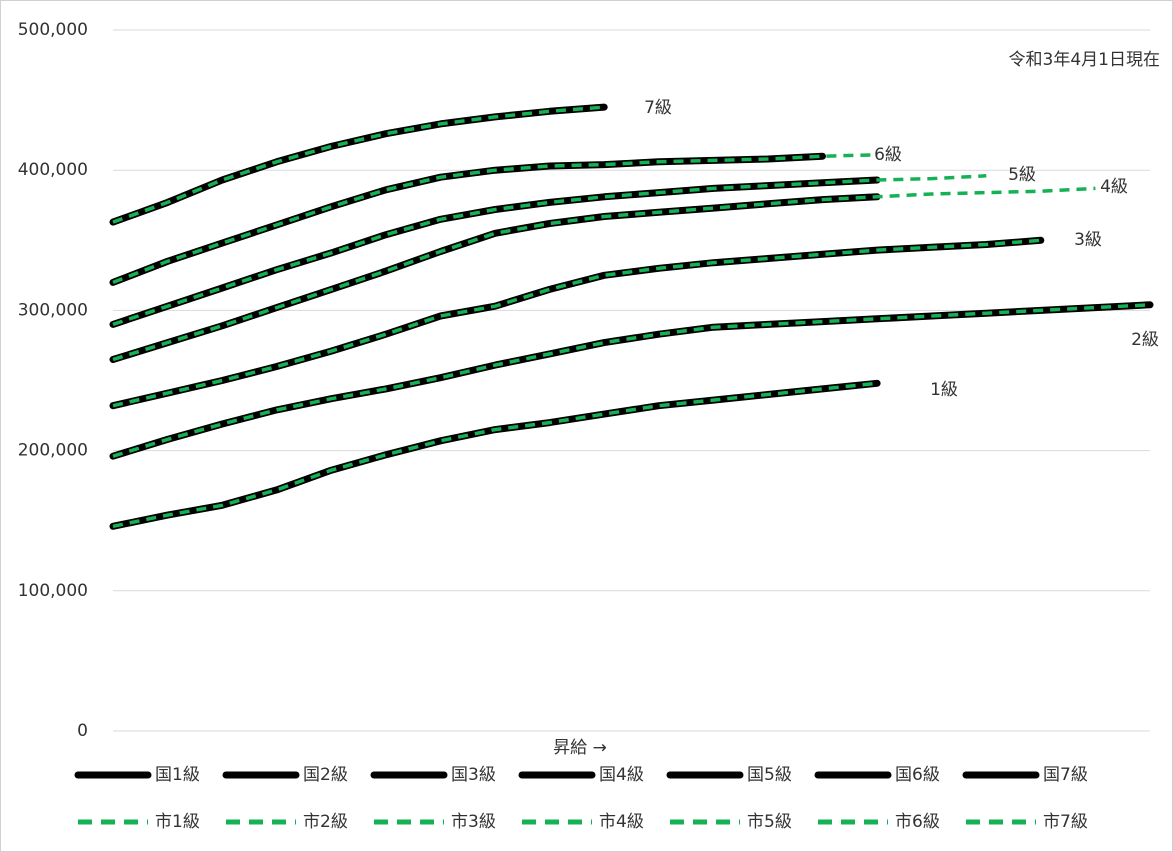  Describe the element at coordinates (177, 775) in the screenshot. I see `legend-label: 国1級` at that location.